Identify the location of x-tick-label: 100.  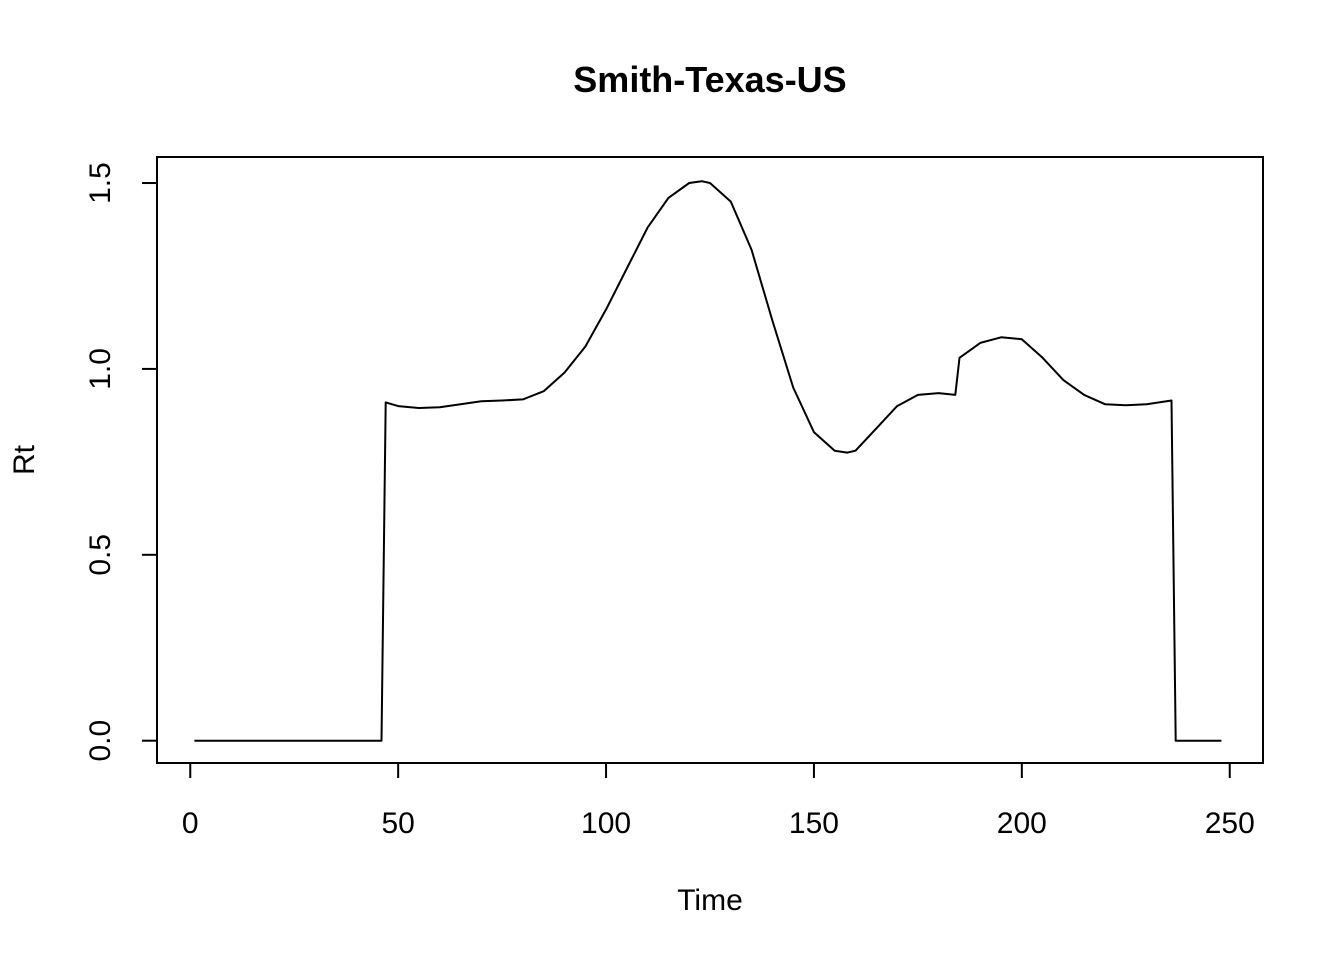
(606, 823).